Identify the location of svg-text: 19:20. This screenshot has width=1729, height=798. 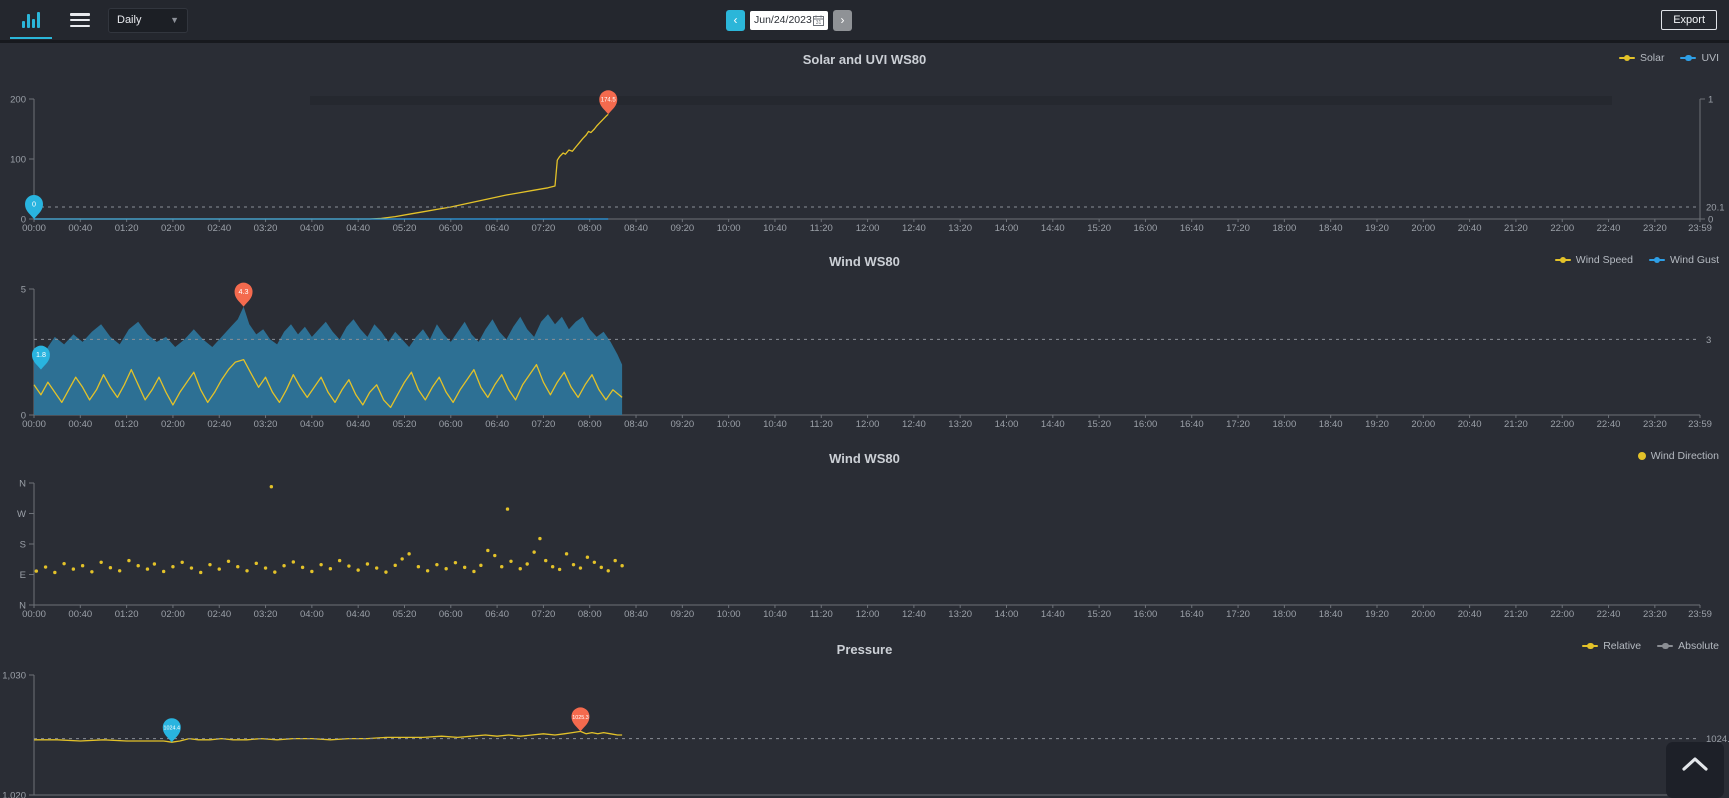
(1377, 424).